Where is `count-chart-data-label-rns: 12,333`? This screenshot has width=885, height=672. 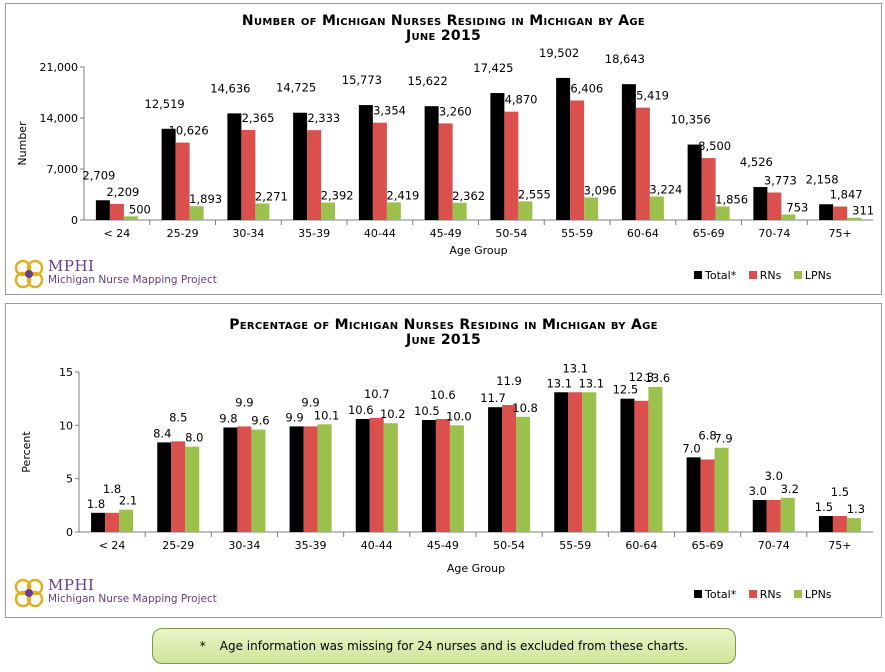 count-chart-data-label-rns: 12,333 is located at coordinates (320, 118).